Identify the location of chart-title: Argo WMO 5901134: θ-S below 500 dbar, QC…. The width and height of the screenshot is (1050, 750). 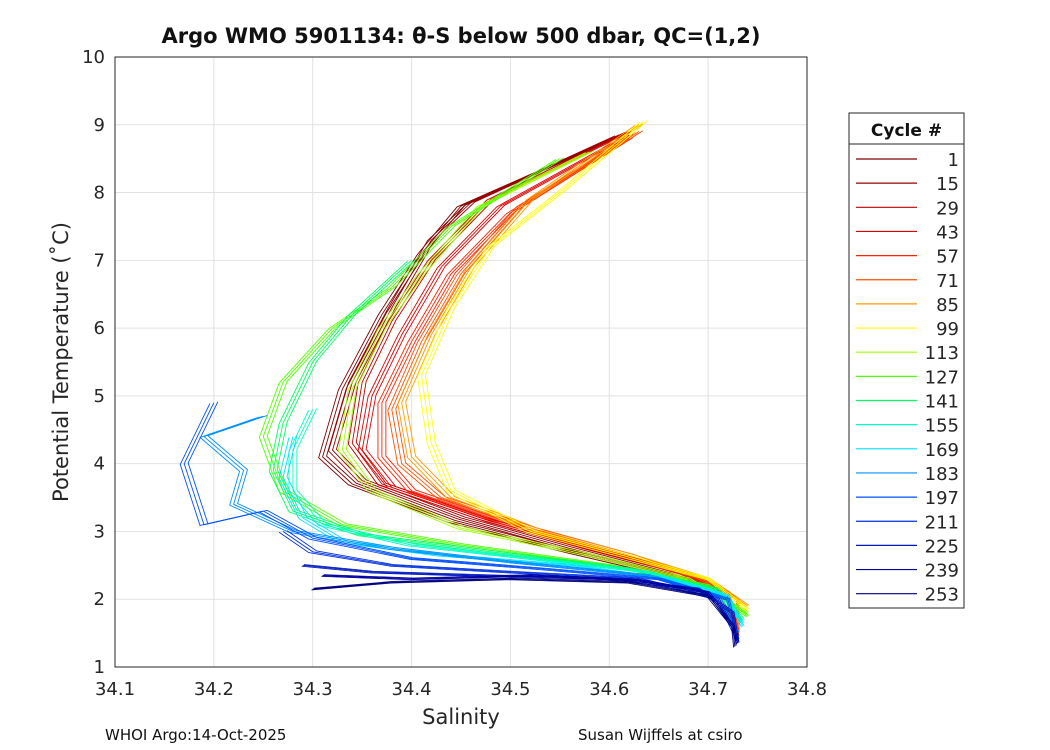
(461, 36).